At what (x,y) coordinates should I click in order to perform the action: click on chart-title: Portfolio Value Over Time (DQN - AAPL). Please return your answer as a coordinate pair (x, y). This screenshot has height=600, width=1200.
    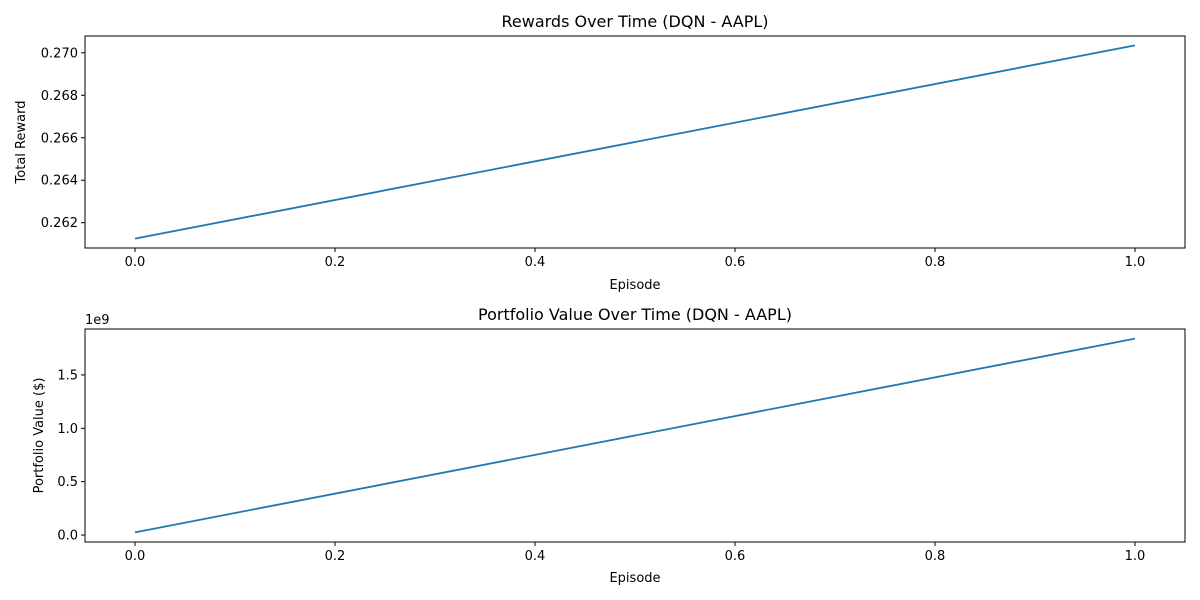
    Looking at the image, I should click on (635, 314).